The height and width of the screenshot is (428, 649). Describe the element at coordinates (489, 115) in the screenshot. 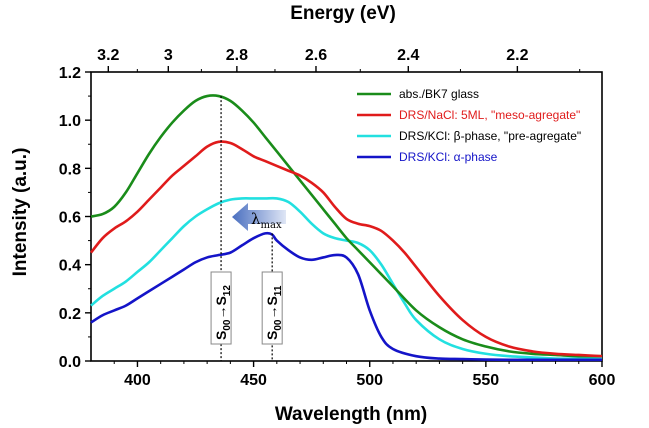

I see `legend-label: DRS/NaCl: 5ML, "meso-agregate"` at that location.